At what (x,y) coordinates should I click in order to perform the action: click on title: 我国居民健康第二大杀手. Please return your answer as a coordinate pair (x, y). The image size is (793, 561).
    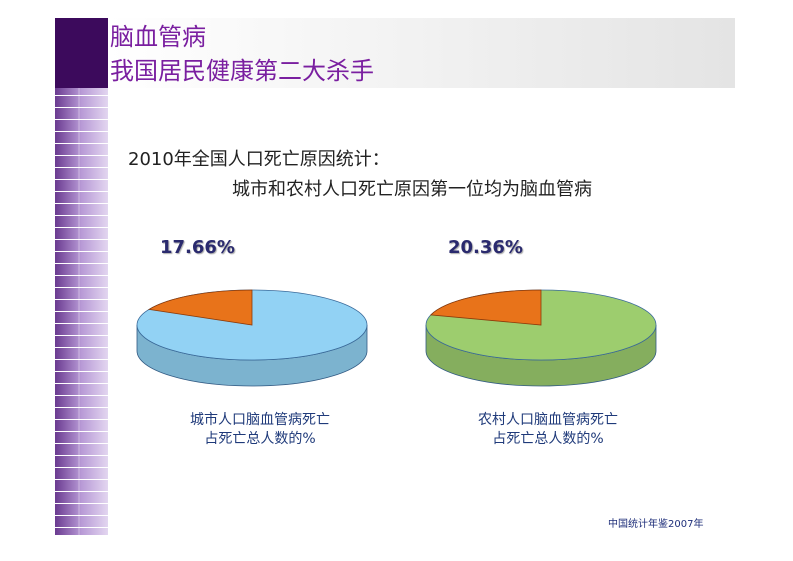
    Looking at the image, I should click on (242, 71).